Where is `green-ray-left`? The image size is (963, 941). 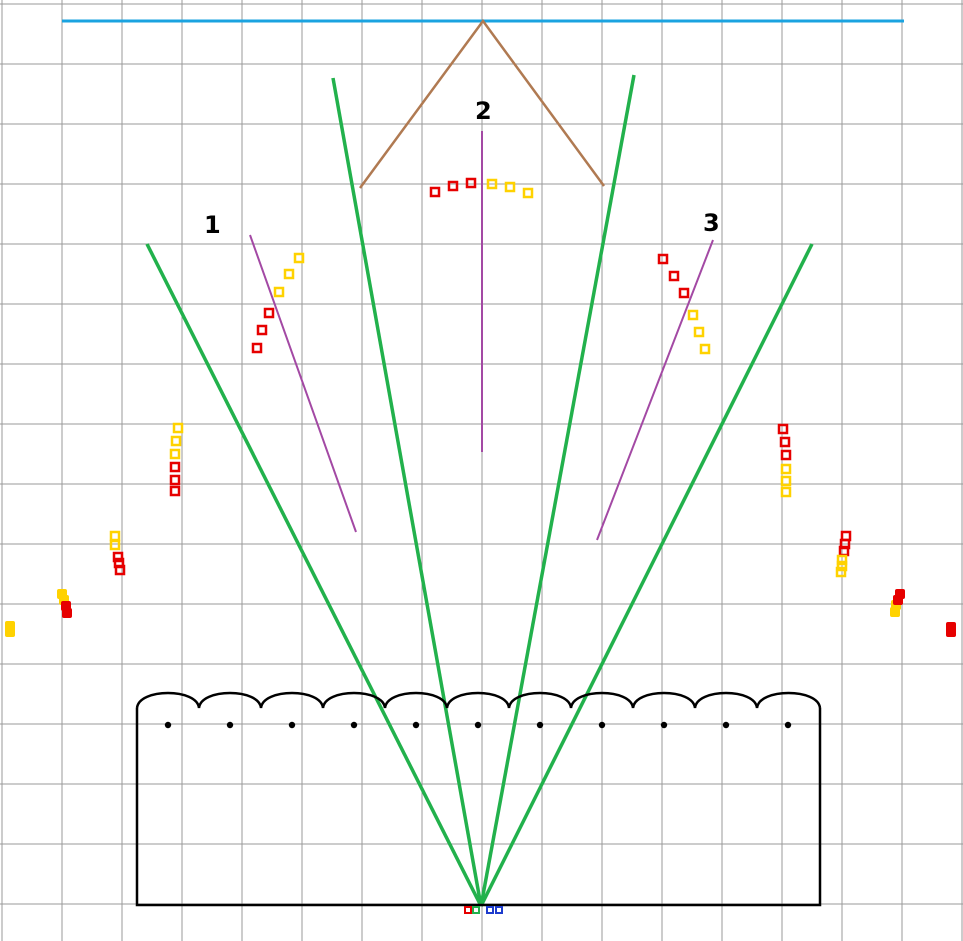
green-ray-left is located at coordinates (407, 492).